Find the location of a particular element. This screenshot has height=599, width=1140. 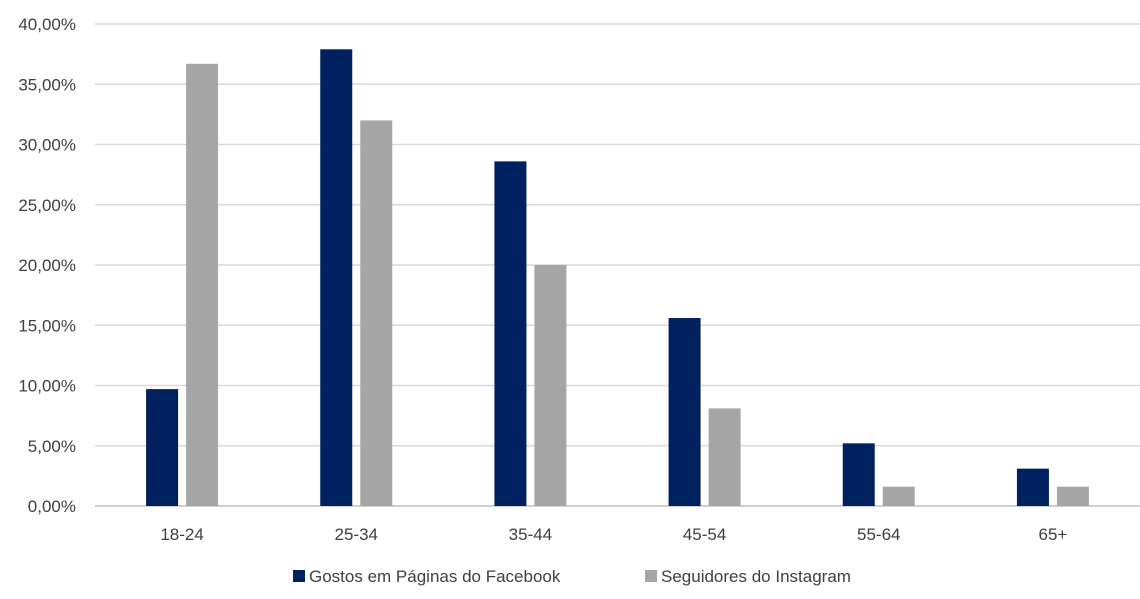

x-tick-label: 45-54 is located at coordinates (704, 534).